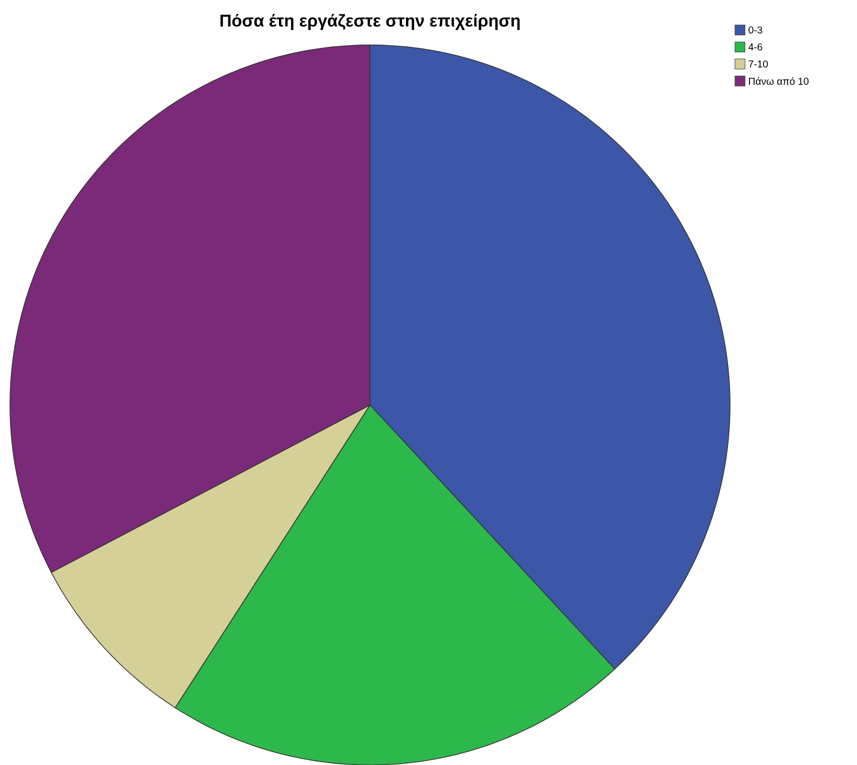  Describe the element at coordinates (370, 22) in the screenshot. I see `chart-title: Πόσα έτη εργάζεστε στην επιχείρηση` at that location.